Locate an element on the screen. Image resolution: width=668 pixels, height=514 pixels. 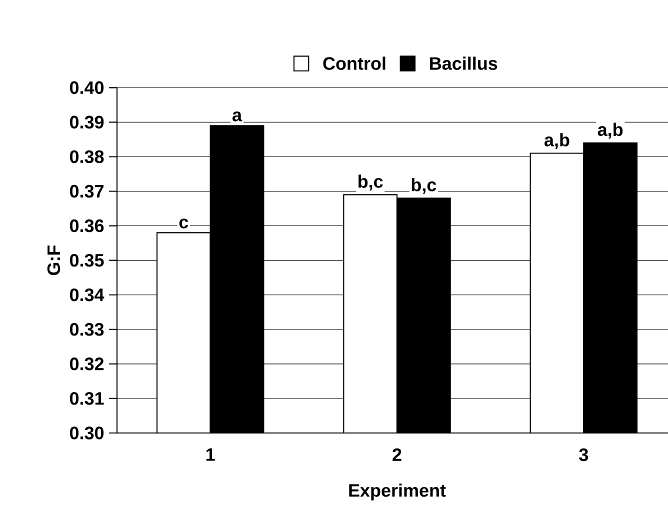
y-tick-label: 0.40 is located at coordinates (87, 87).